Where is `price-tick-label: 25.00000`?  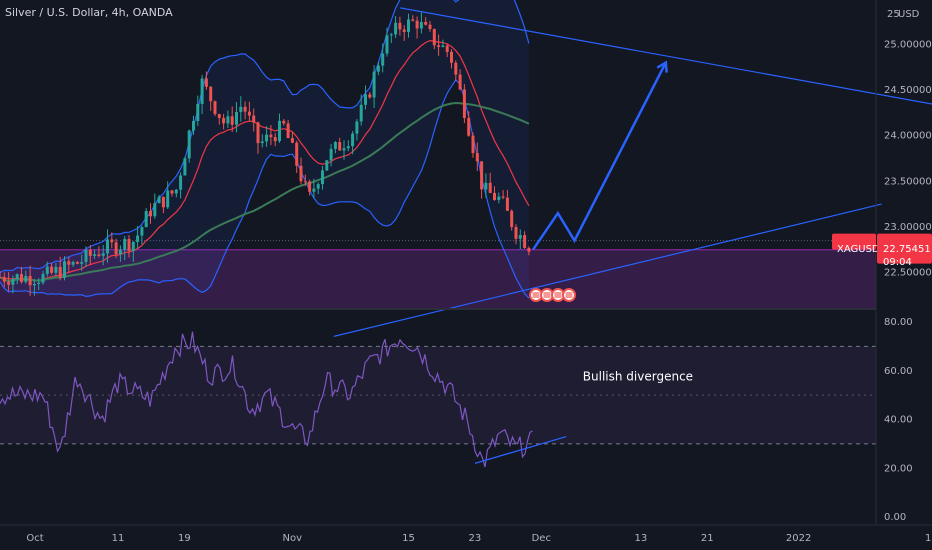
price-tick-label: 25.00000 is located at coordinates (908, 44).